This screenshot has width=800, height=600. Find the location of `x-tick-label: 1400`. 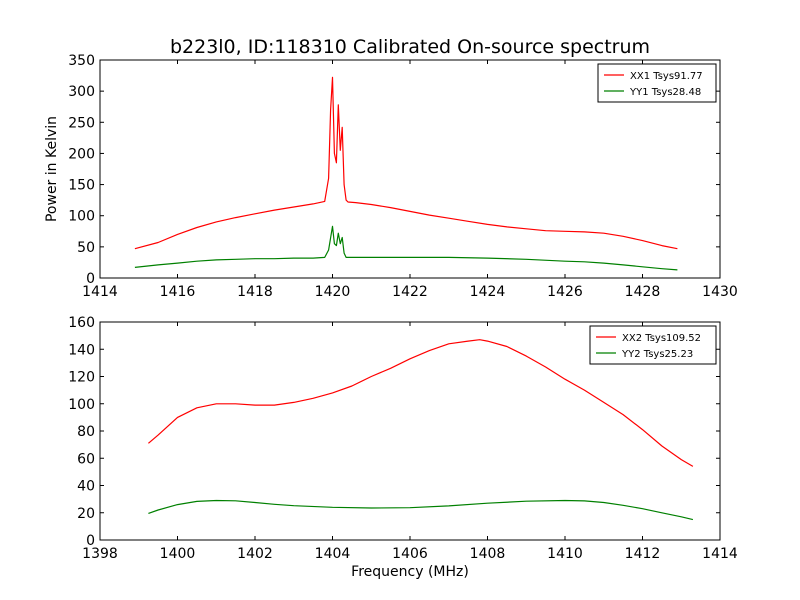

x-tick-label: 1400 is located at coordinates (178, 554).